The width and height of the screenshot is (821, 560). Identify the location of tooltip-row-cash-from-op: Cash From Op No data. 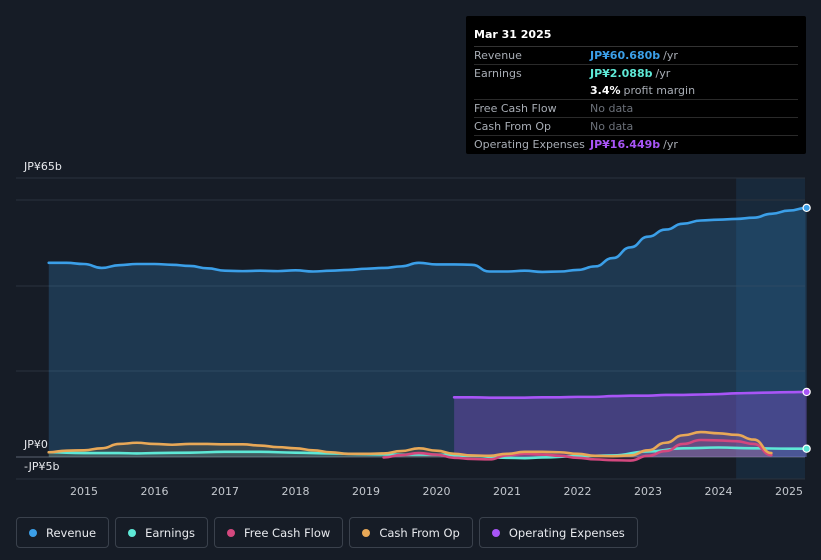
(636, 127).